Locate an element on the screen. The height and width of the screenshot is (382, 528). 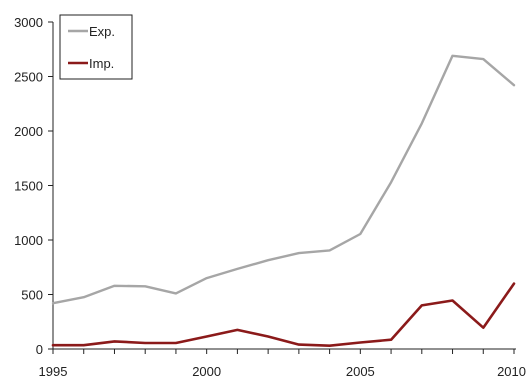
y-tick-label: 0 is located at coordinates (39, 349).